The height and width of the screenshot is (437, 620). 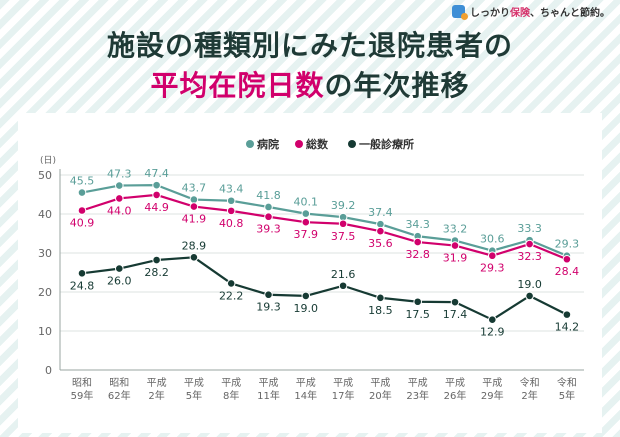 I want to click on data-label: 28.2, so click(x=156, y=272).